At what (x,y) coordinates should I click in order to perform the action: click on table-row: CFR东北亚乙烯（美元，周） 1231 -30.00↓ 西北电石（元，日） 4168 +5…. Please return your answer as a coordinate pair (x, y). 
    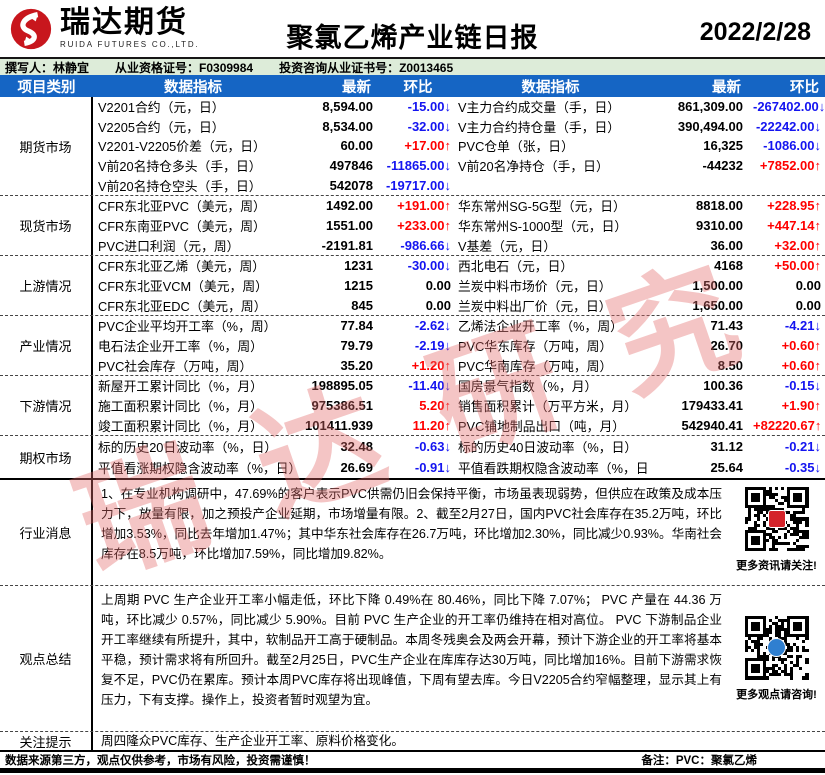
    Looking at the image, I should click on (459, 266).